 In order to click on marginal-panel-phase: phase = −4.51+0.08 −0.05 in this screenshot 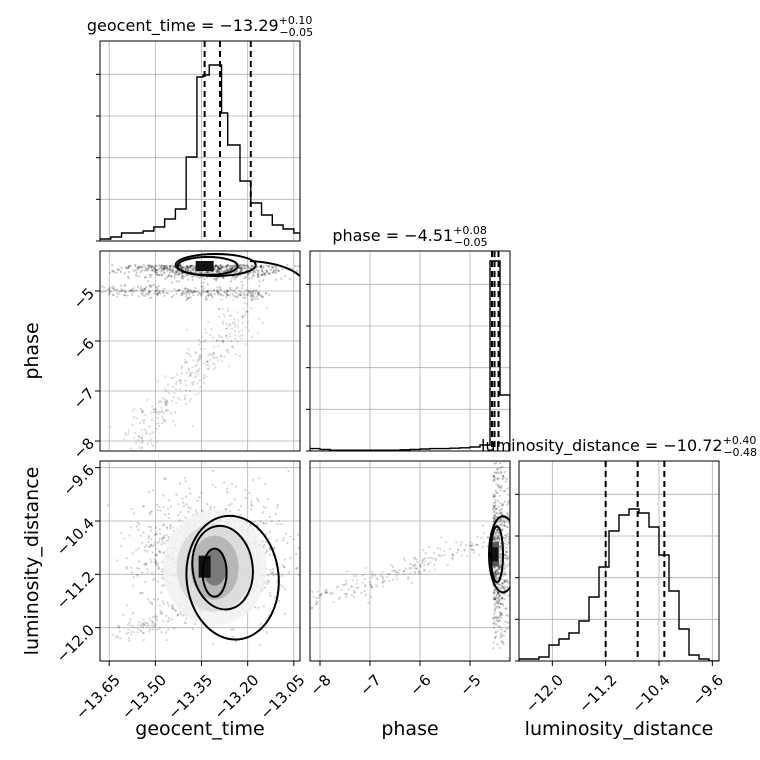, I will do `click(408, 338)`.